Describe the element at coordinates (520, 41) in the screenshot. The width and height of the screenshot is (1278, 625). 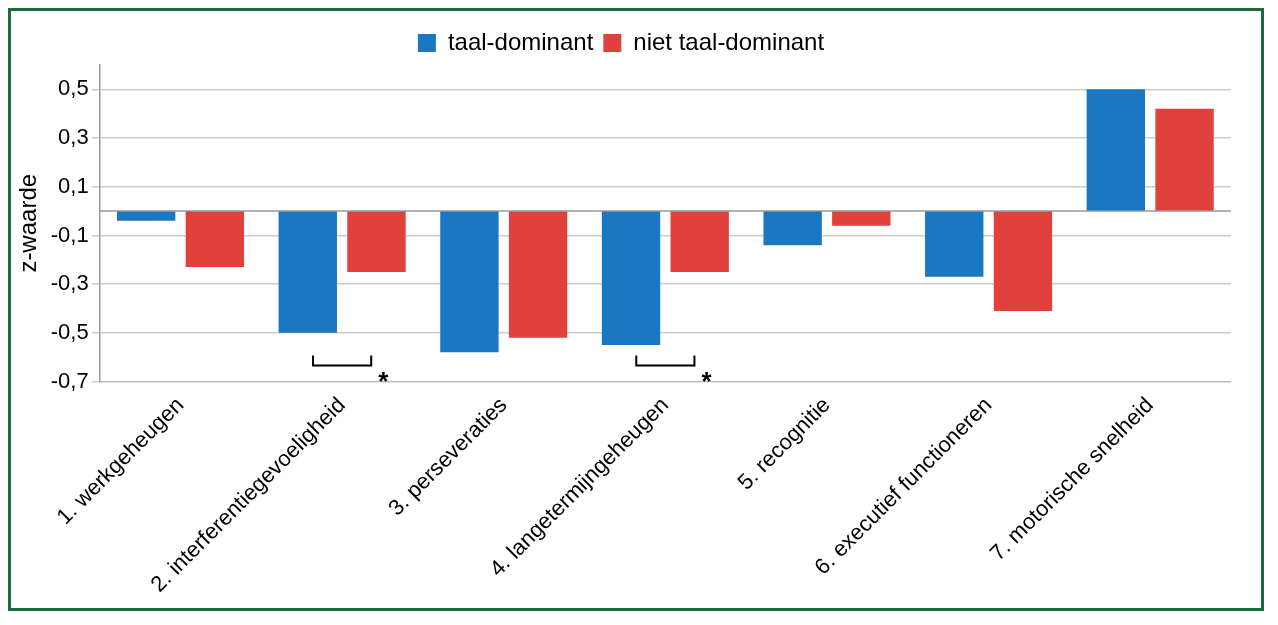
I see `legend-label: taal-dominant` at that location.